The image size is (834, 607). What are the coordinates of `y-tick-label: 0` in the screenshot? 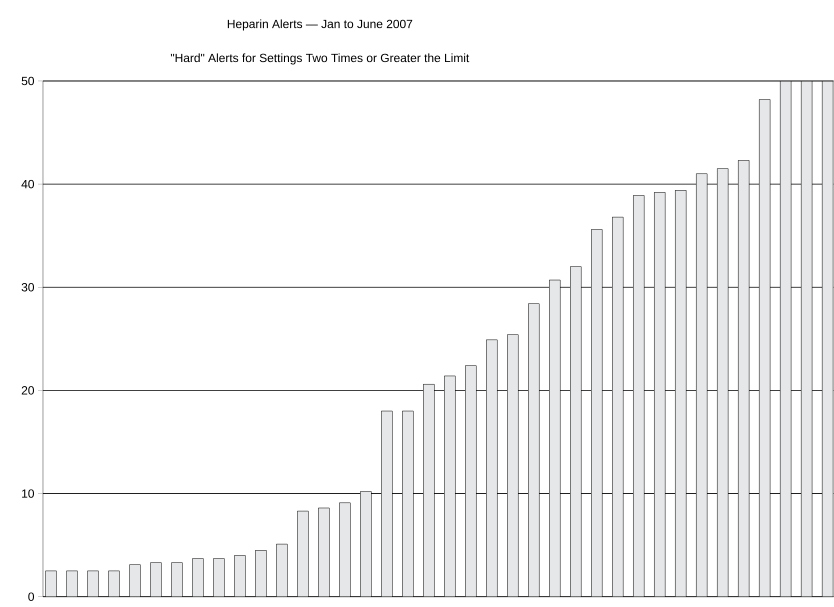 It's located at (31, 597).